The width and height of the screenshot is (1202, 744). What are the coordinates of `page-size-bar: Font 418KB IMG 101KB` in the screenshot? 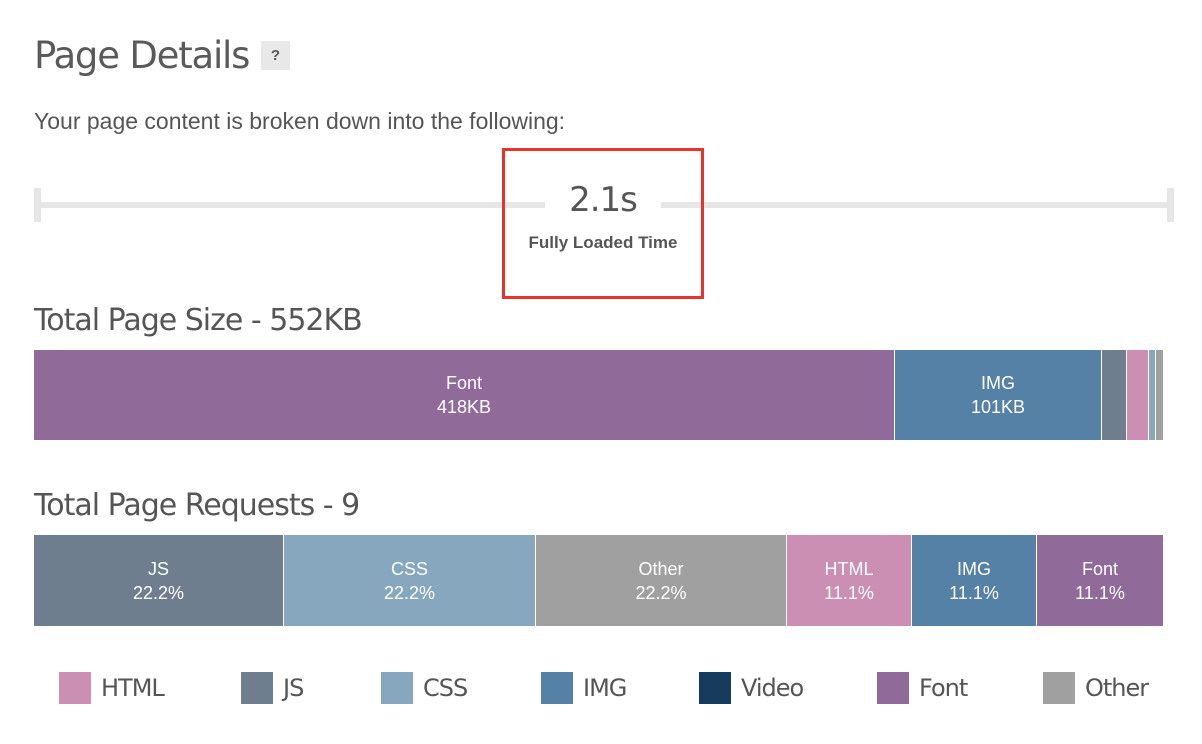 It's located at (598, 395).